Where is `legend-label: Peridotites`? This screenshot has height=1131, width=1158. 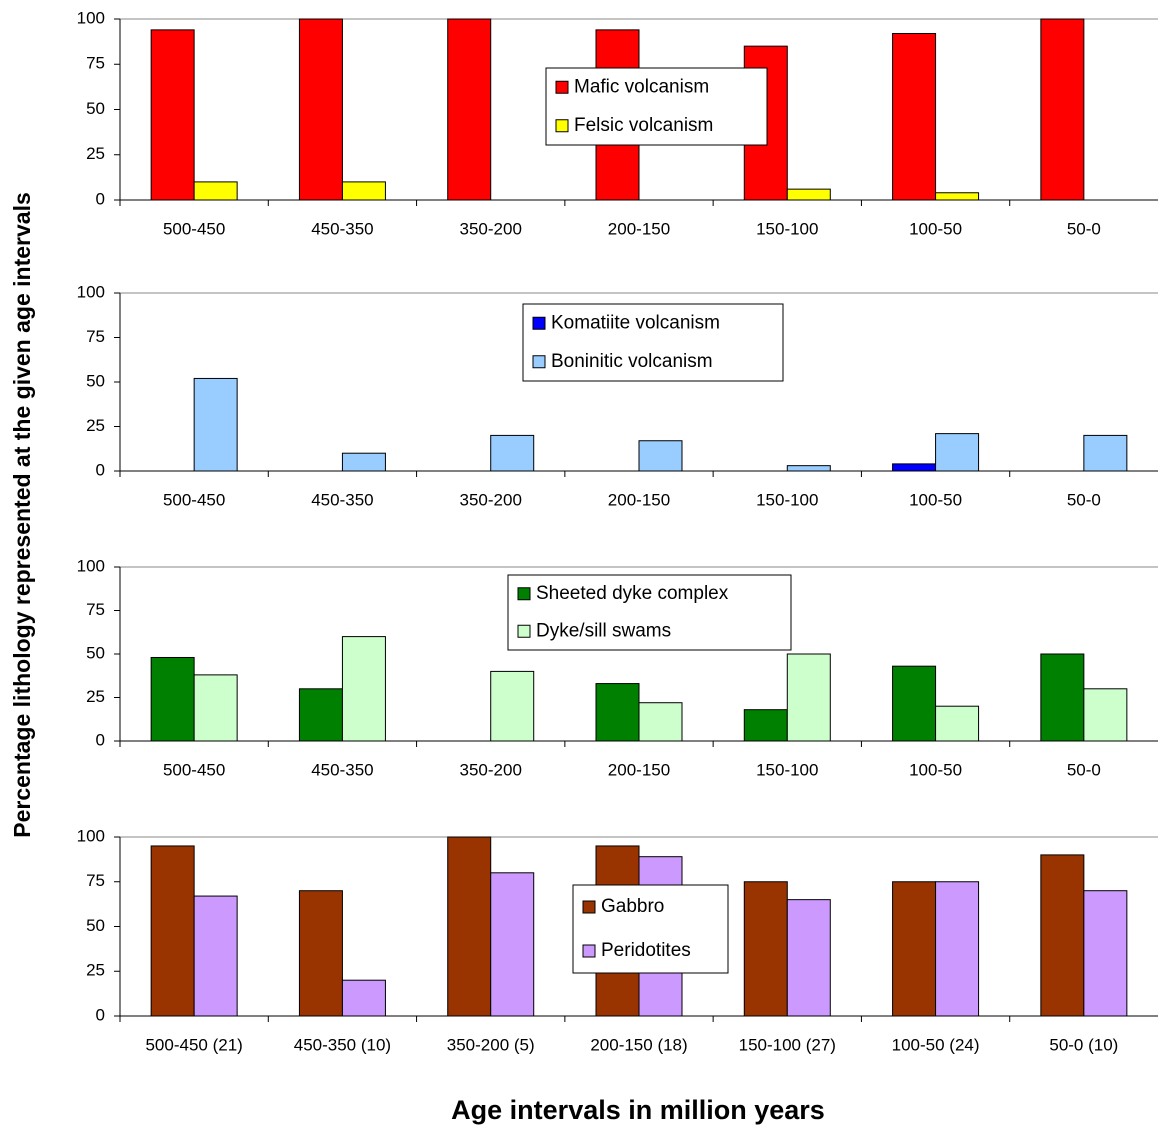
legend-label: Peridotites is located at coordinates (646, 950).